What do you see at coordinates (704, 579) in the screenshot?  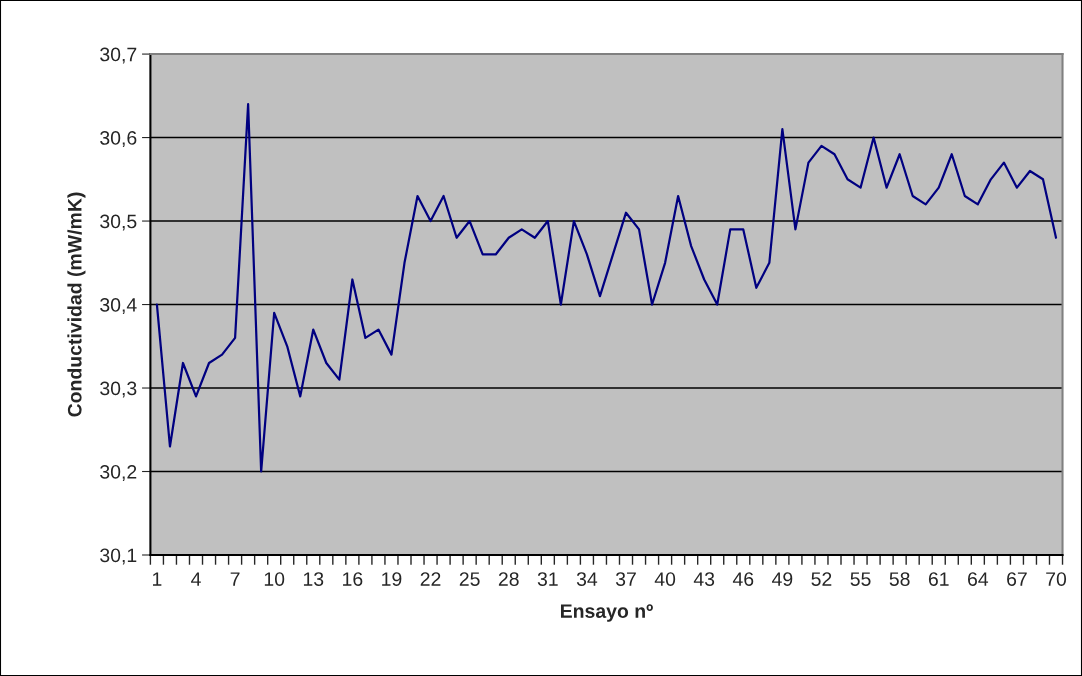 I see `x-tick-label: 43` at bounding box center [704, 579].